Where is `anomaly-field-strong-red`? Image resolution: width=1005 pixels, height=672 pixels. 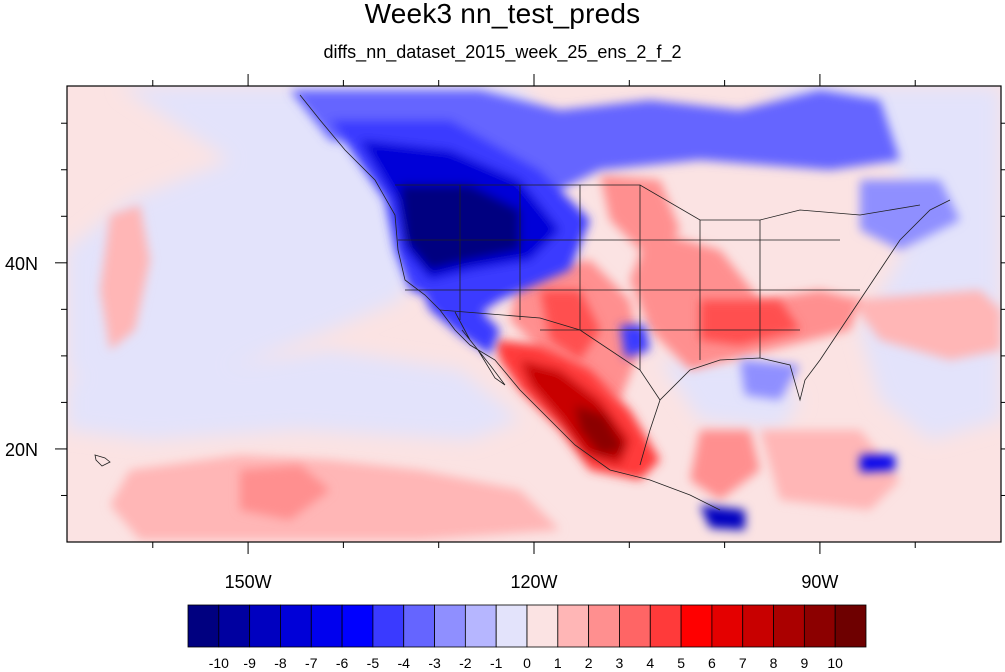
anomaly-field-strong-red is located at coordinates (670, 325).